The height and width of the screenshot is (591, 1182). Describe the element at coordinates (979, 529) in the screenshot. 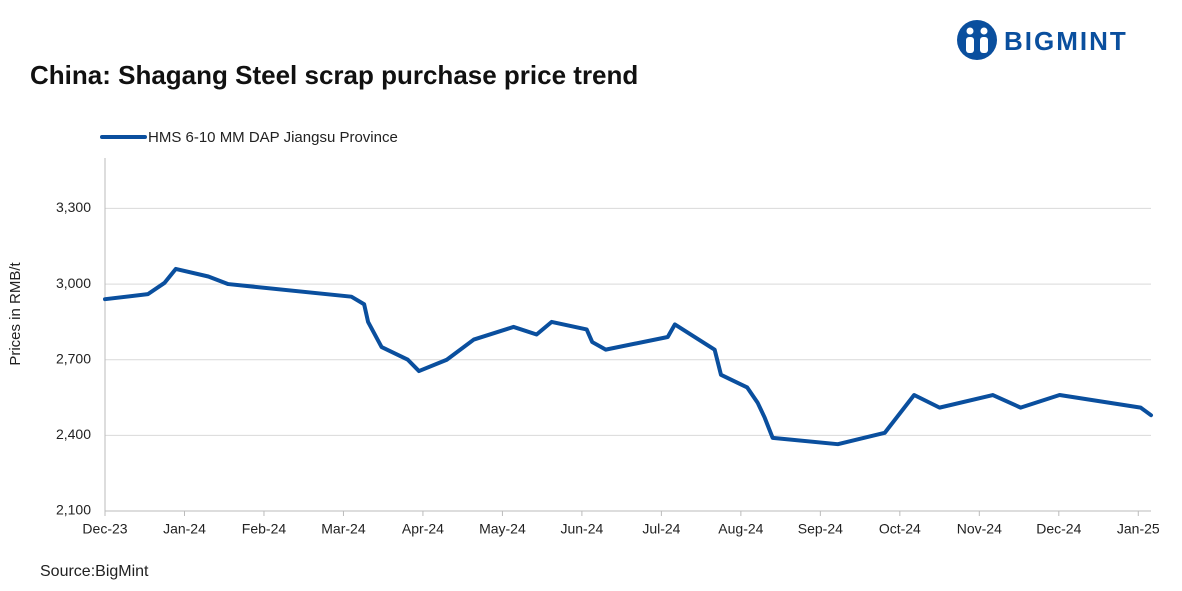

I see `x-tick-label: Nov-24` at that location.